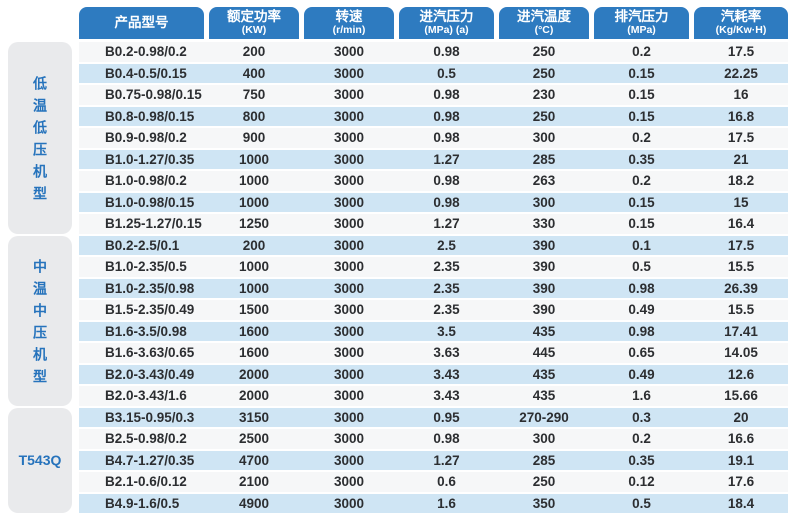  Describe the element at coordinates (741, 73) in the screenshot. I see `value-cell: 22.25` at that location.